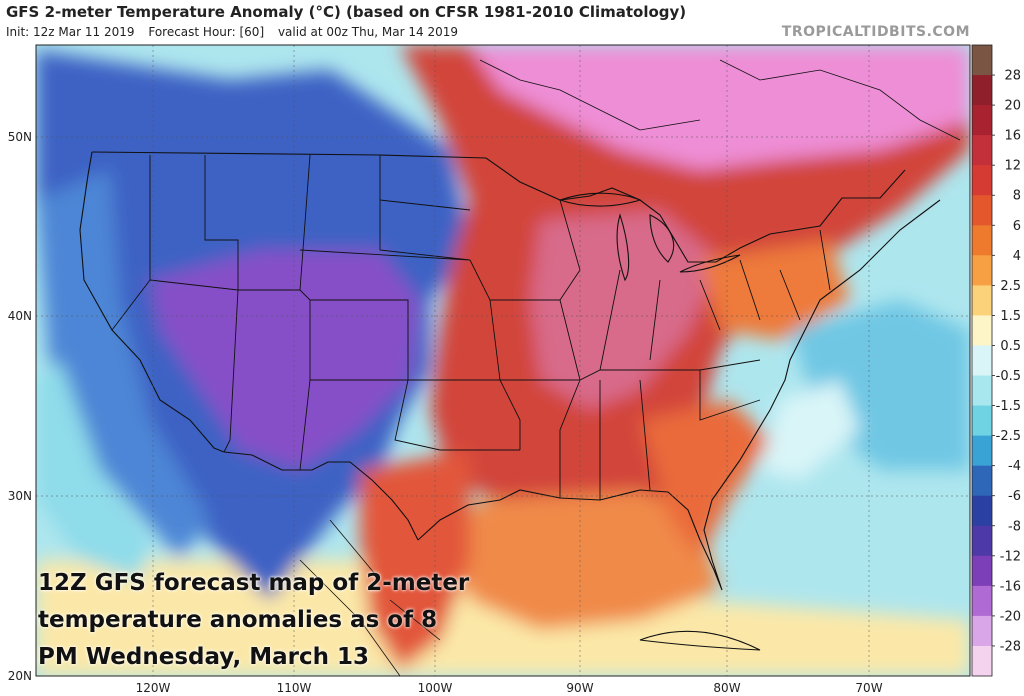 The image size is (1024, 696). What do you see at coordinates (1014, 526) in the screenshot?
I see `colorbar-label: -8` at bounding box center [1014, 526].